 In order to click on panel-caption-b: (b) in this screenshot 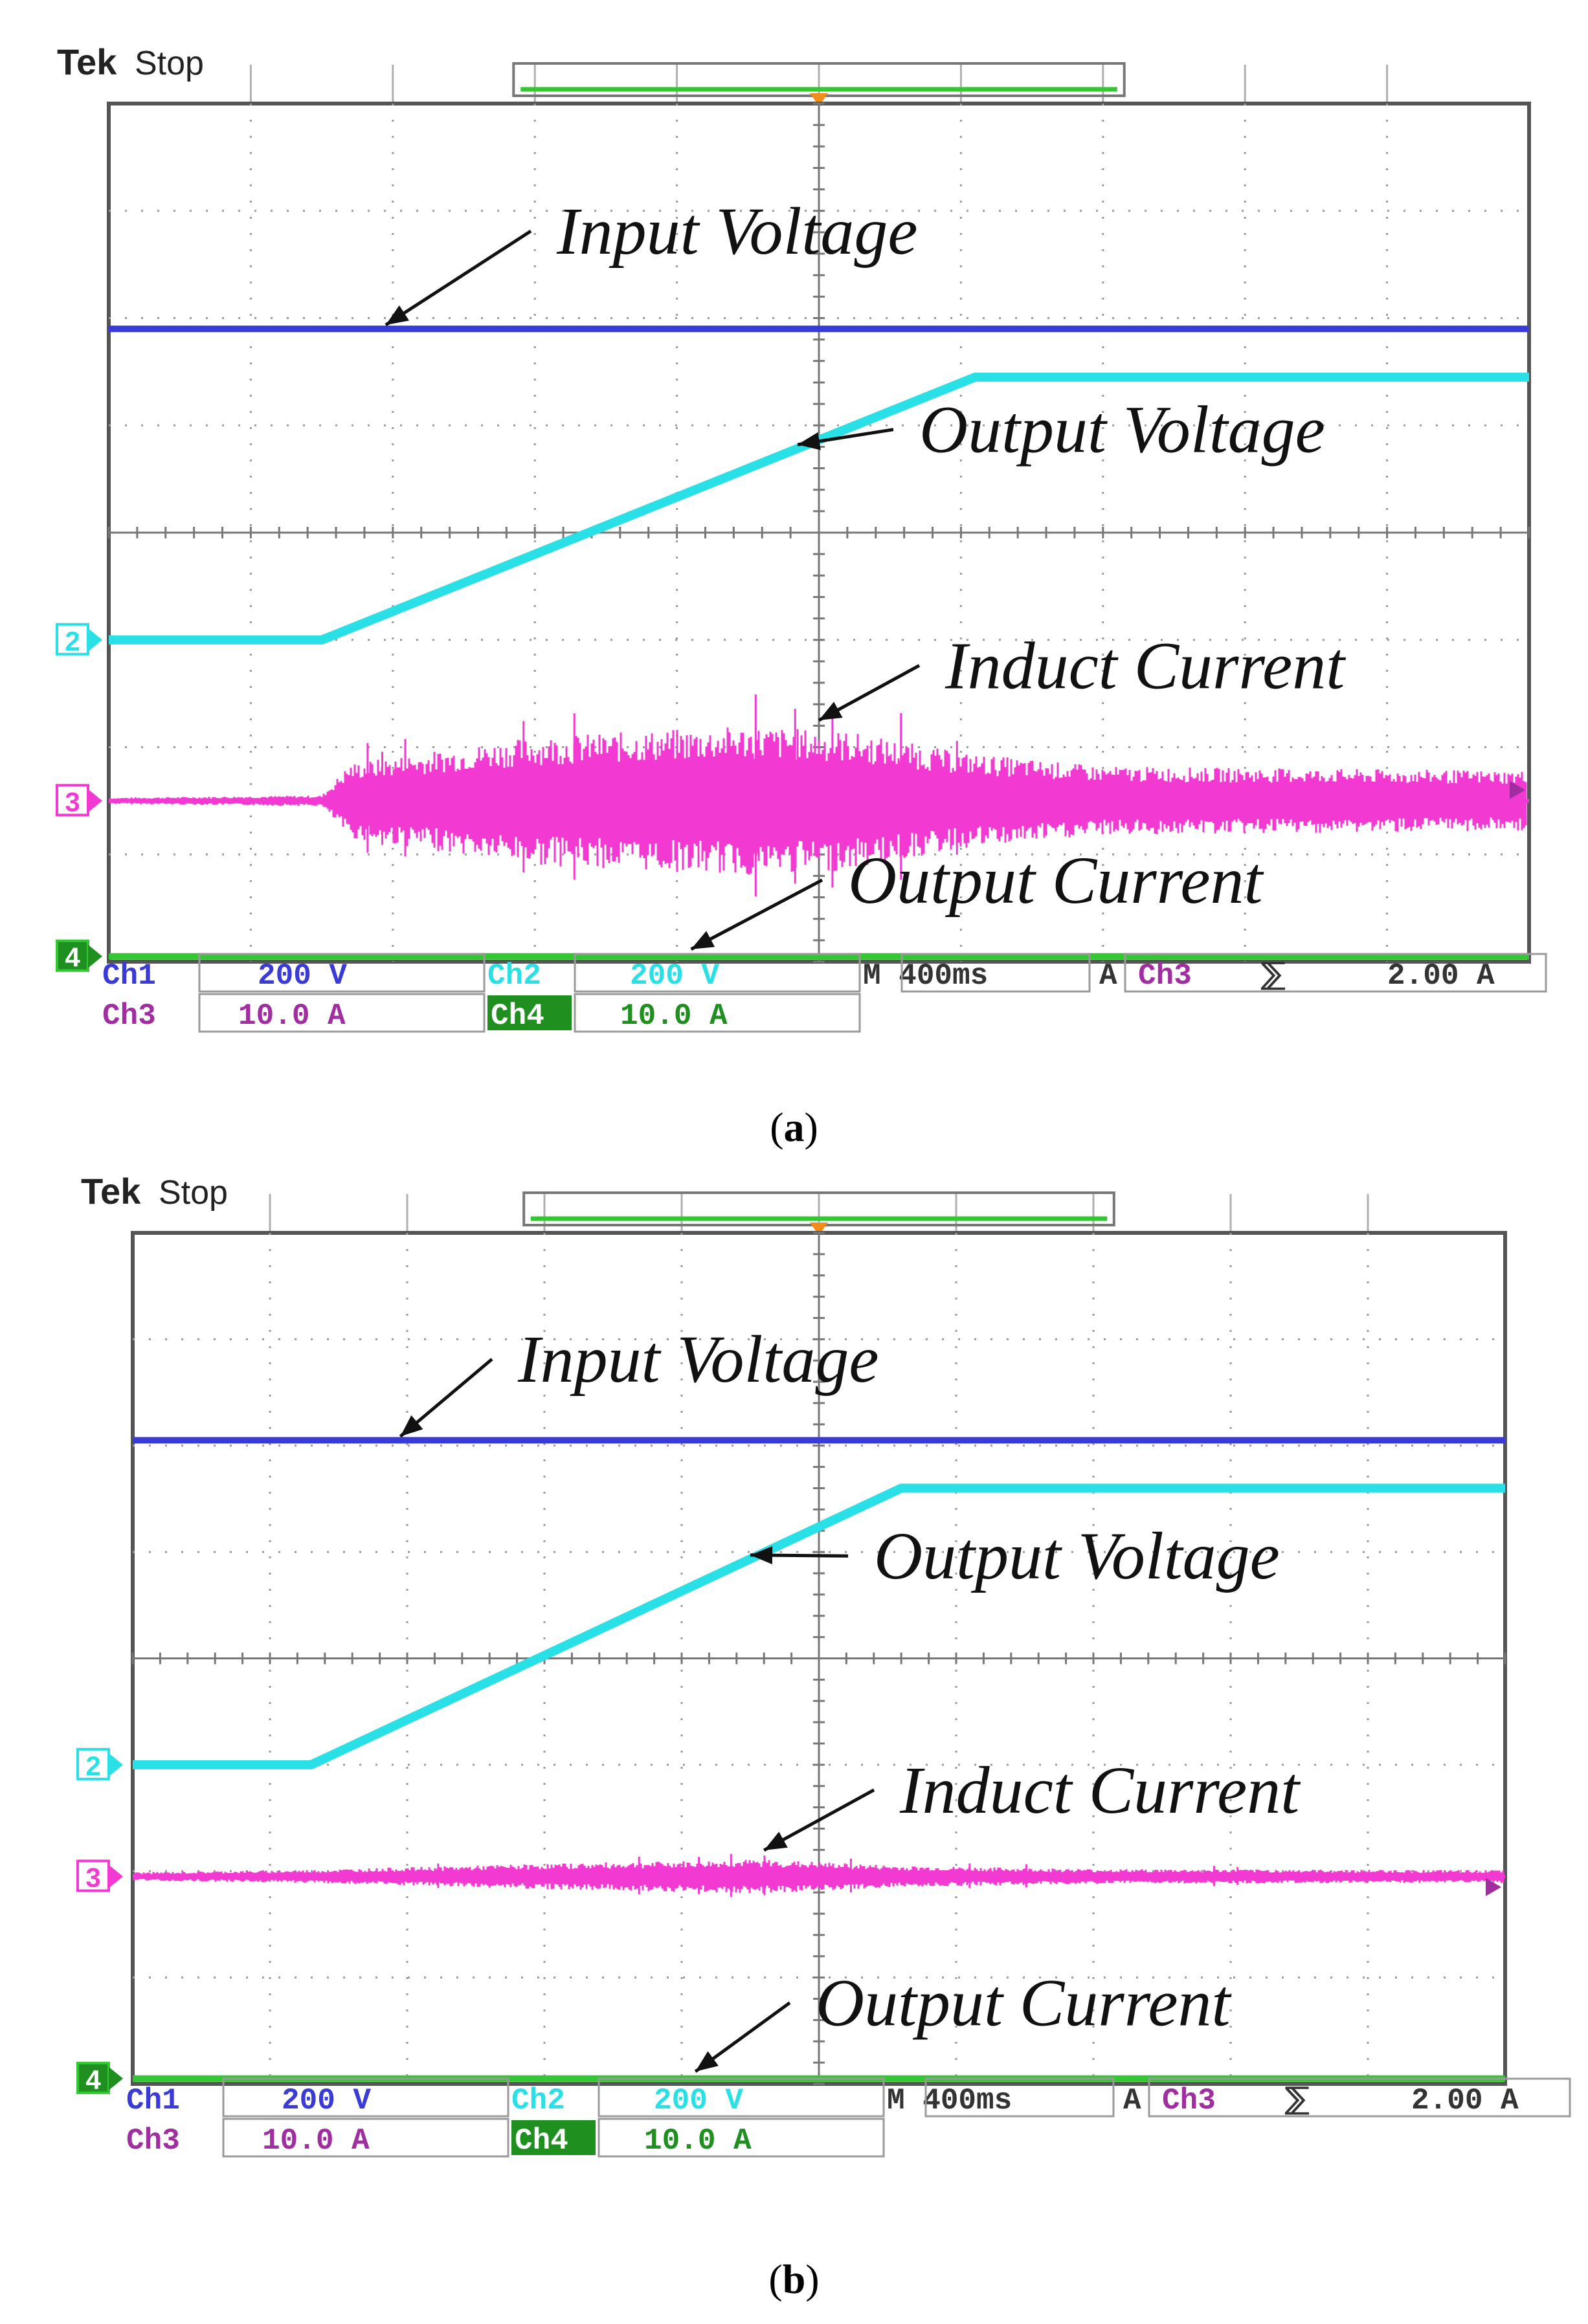, I will do `click(794, 2279)`.